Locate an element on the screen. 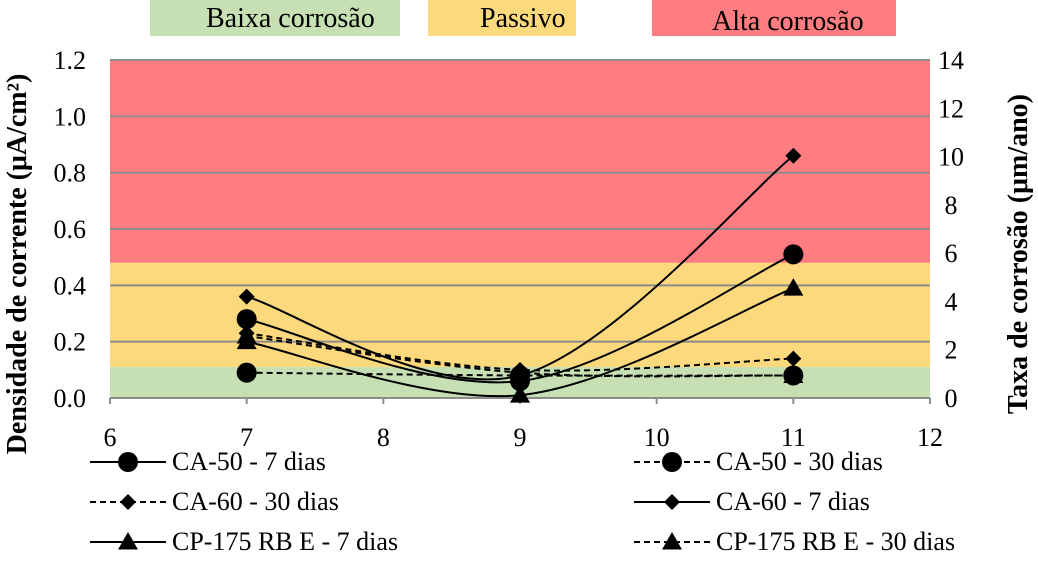 This screenshot has width=1038, height=561. y2-tick-label: 6 is located at coordinates (951, 253).